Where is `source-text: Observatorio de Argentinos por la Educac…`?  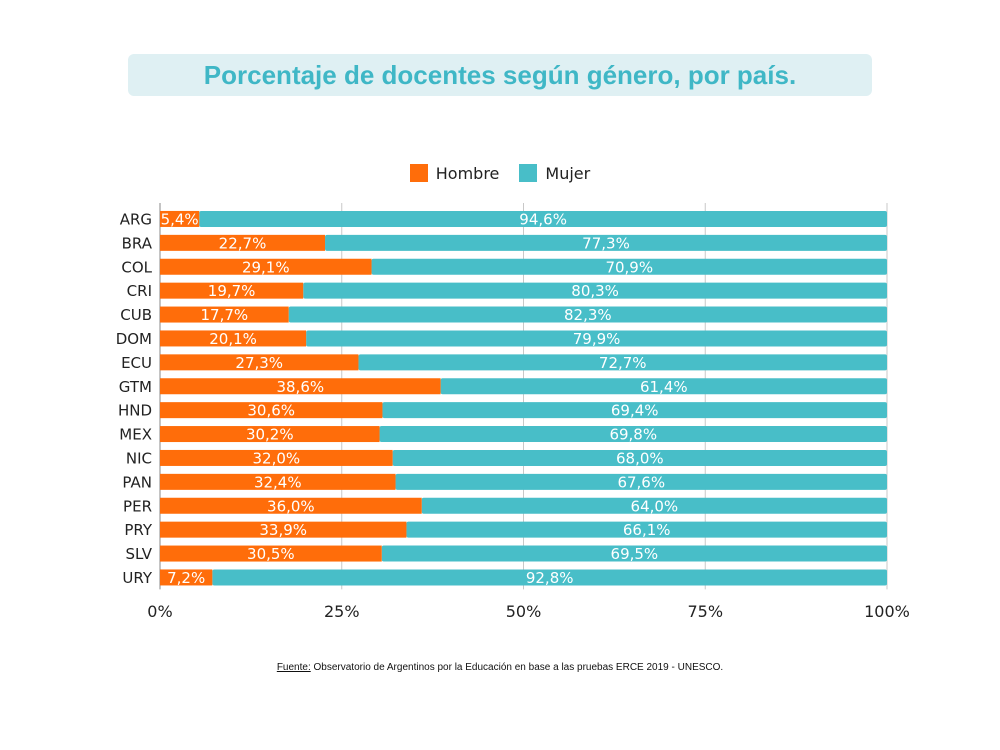
source-text: Observatorio de Argentinos por la Educac… is located at coordinates (517, 667).